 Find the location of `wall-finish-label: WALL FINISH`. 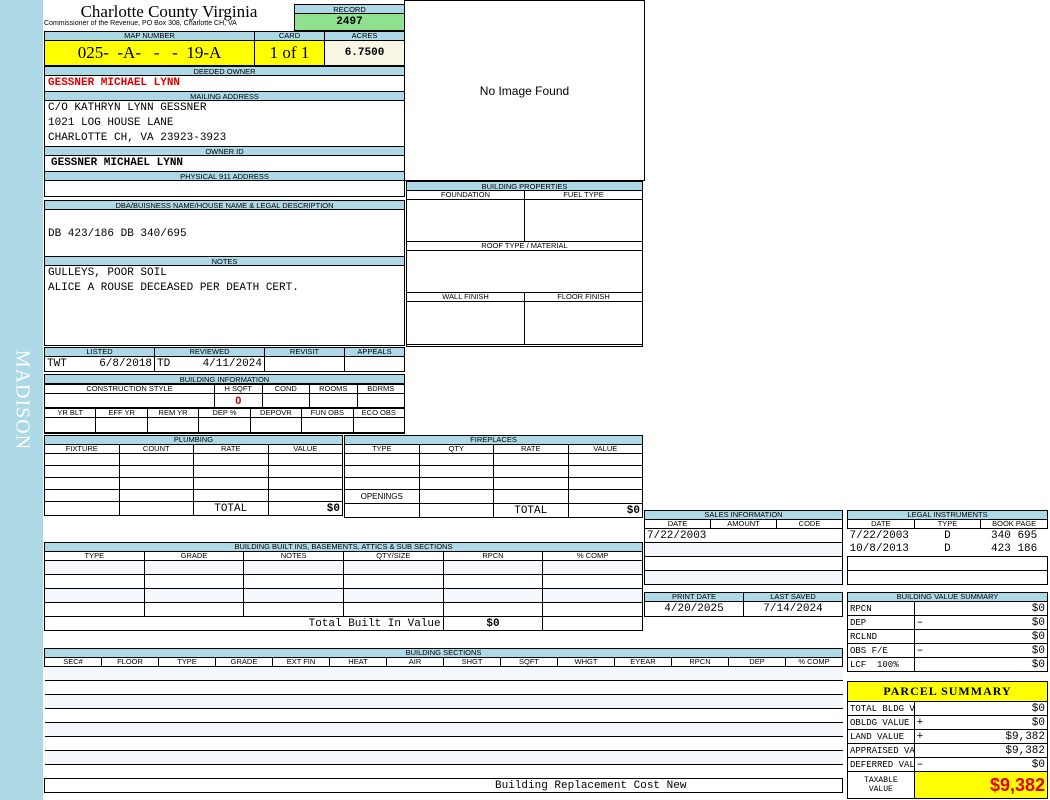

wall-finish-label: WALL FINISH is located at coordinates (465, 297).